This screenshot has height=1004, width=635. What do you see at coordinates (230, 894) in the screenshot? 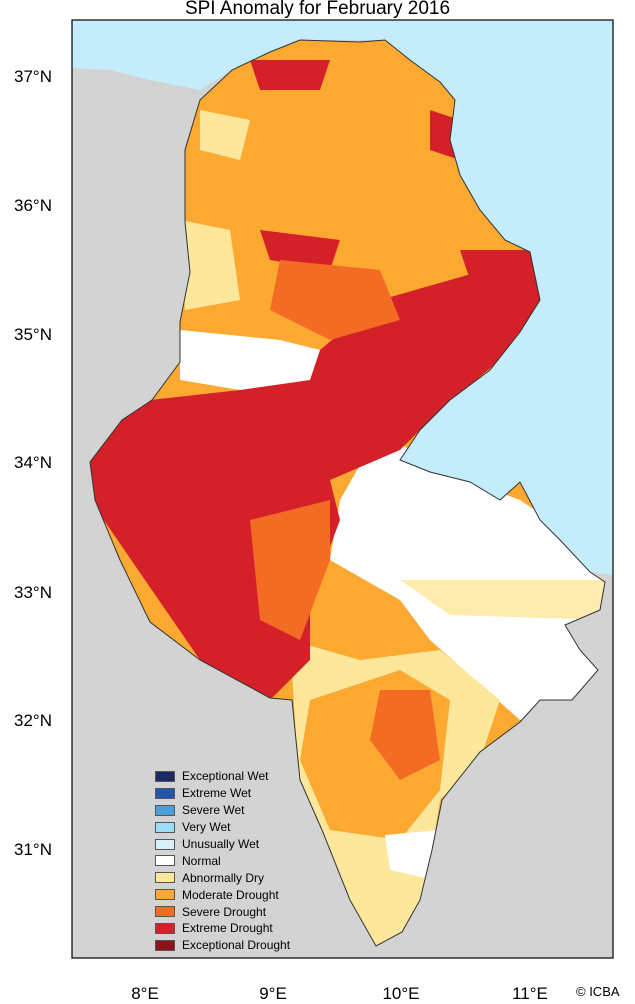
I see `legend-label: Moderate Drought` at bounding box center [230, 894].